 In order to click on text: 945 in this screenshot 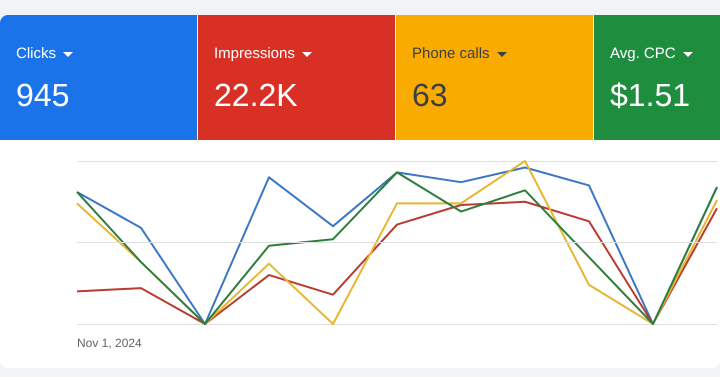, I will do `click(43, 95)`.